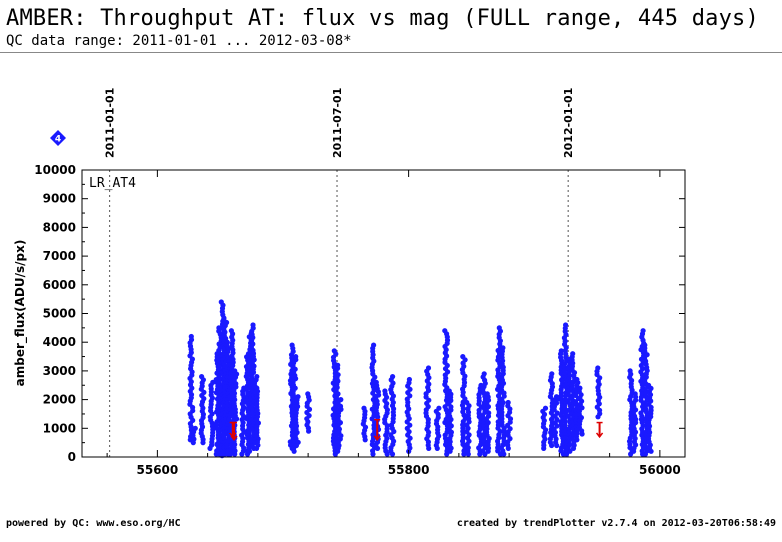 The height and width of the screenshot is (542, 782). What do you see at coordinates (568, 123) in the screenshot?
I see `date-marker-label: 2012-01-01` at bounding box center [568, 123].